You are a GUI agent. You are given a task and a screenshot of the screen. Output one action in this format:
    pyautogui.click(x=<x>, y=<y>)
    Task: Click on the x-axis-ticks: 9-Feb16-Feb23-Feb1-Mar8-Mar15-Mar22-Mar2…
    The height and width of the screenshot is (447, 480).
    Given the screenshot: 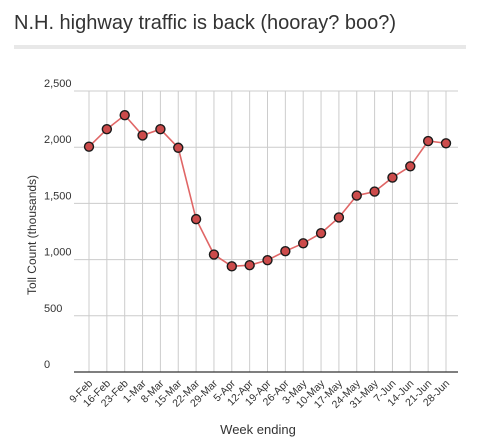 What is the action you would take?
    pyautogui.click(x=259, y=394)
    